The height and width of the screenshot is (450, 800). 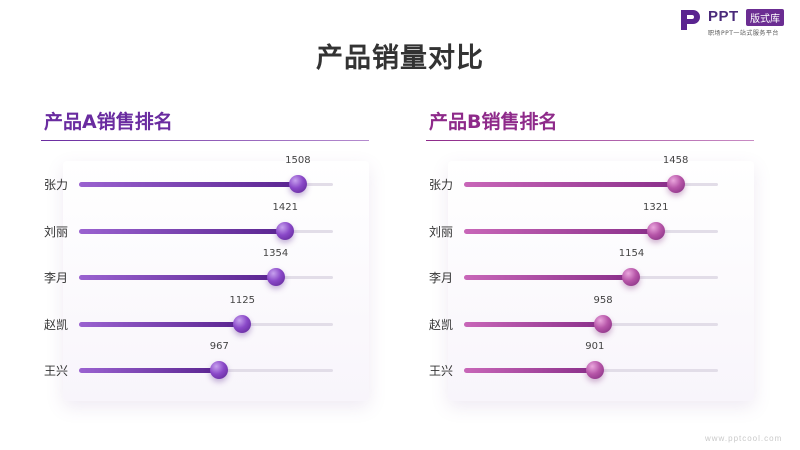 I want to click on chart-row: 张力 1458, so click(x=591, y=175).